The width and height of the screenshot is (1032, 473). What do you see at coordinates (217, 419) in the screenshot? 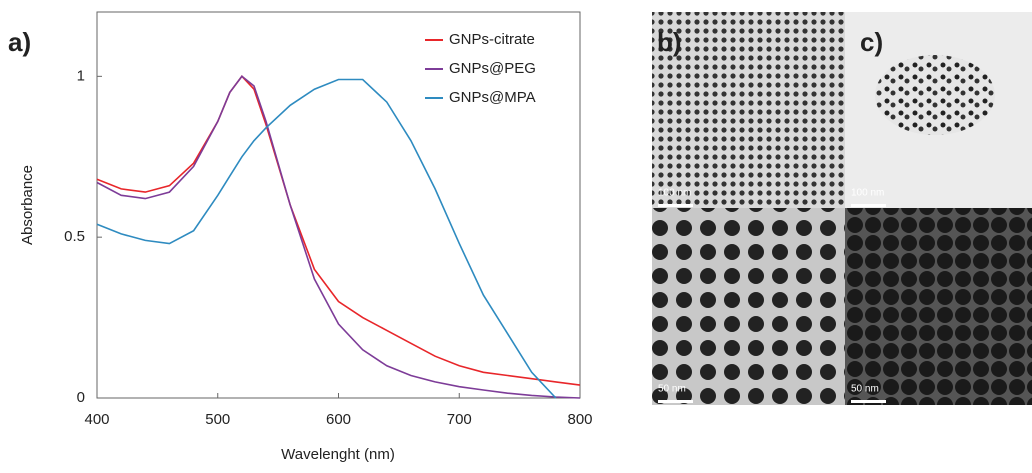
I see `x-tick-label: 500` at bounding box center [217, 419].